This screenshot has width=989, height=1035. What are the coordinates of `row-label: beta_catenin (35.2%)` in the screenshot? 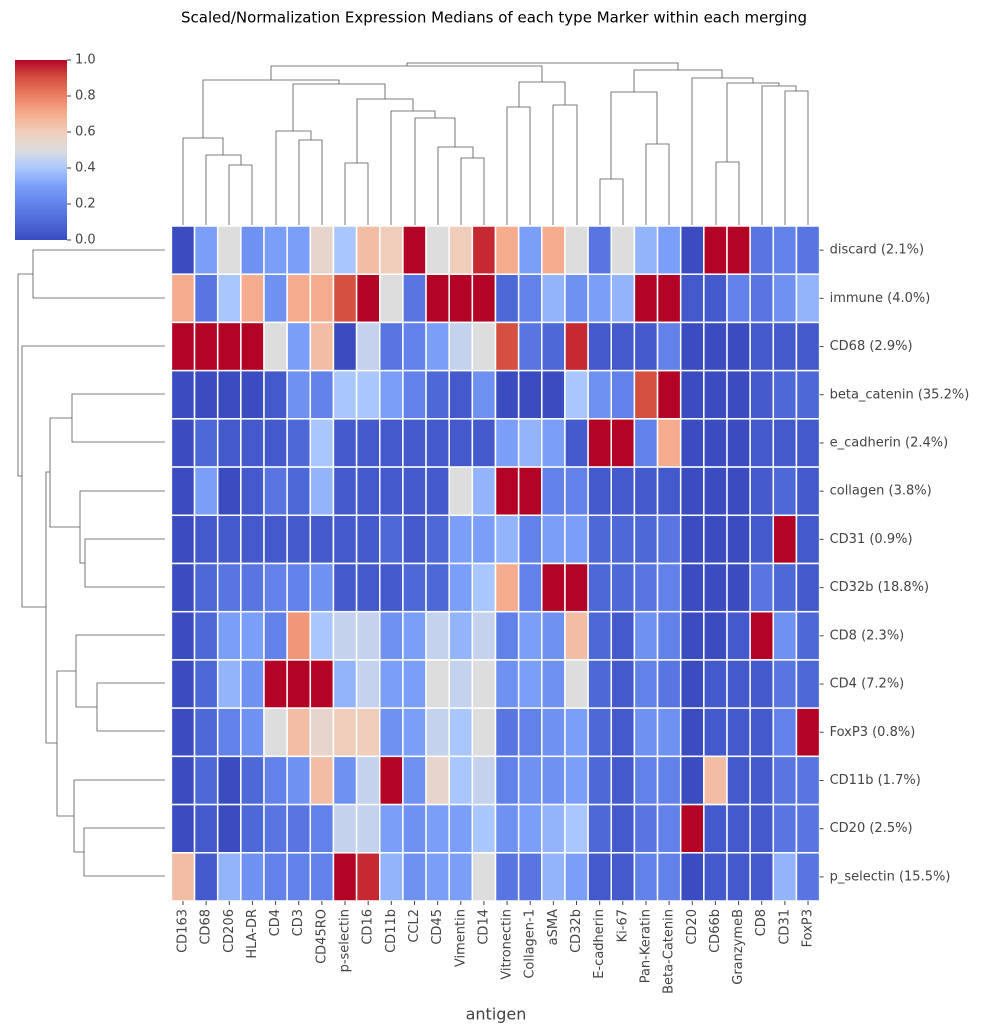 It's located at (900, 394).